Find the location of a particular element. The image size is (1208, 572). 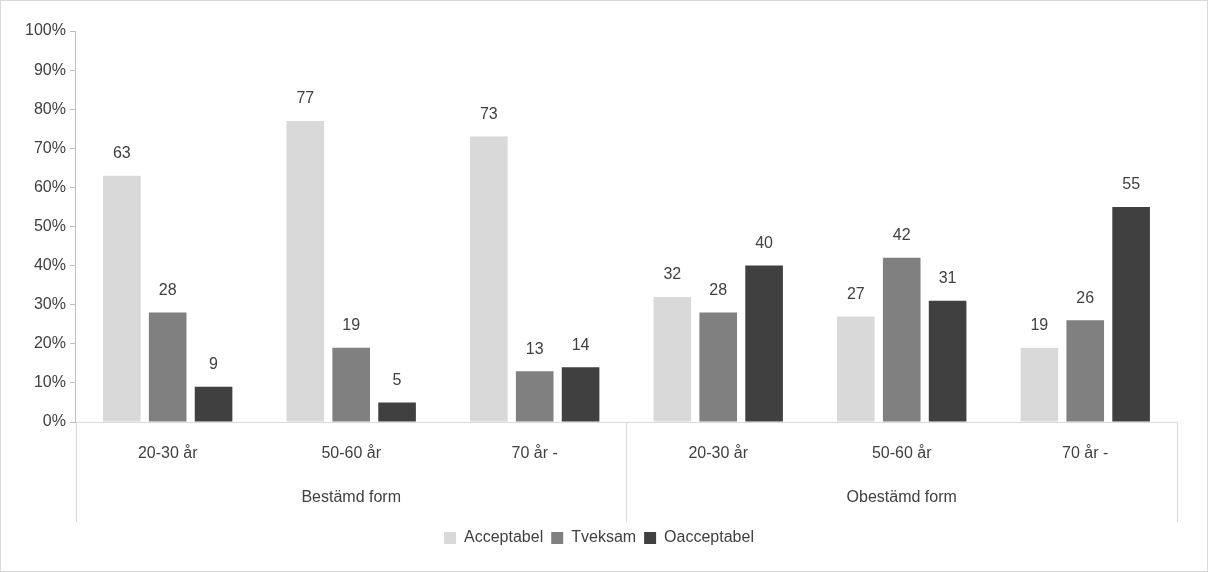

y-tick-label: 50% is located at coordinates (49, 225).